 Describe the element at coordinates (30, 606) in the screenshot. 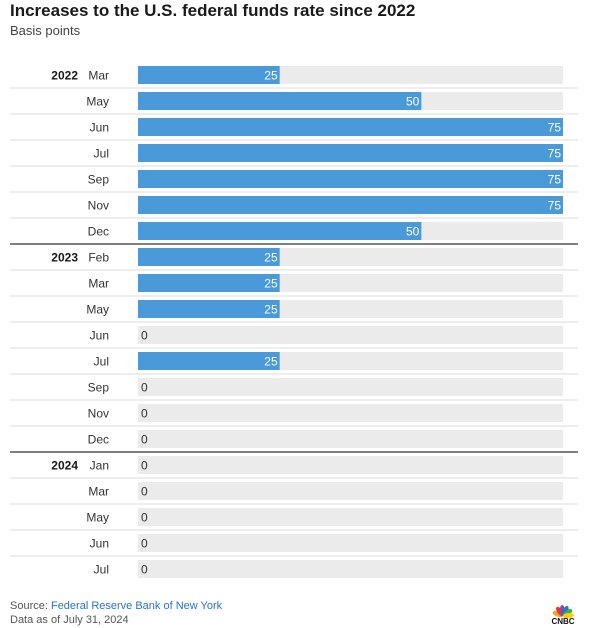

I see `source-prefix: Source:` at that location.